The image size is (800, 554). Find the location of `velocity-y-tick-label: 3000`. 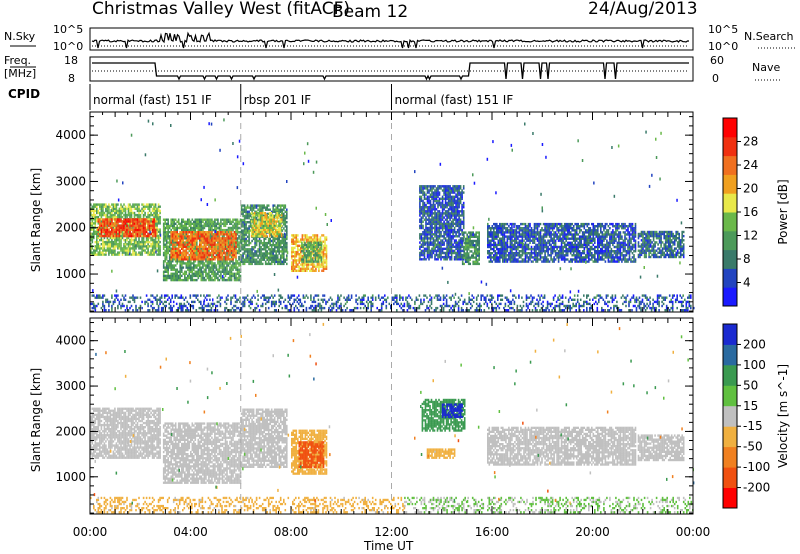

velocity-y-tick-label: 3000 is located at coordinates (70, 386).